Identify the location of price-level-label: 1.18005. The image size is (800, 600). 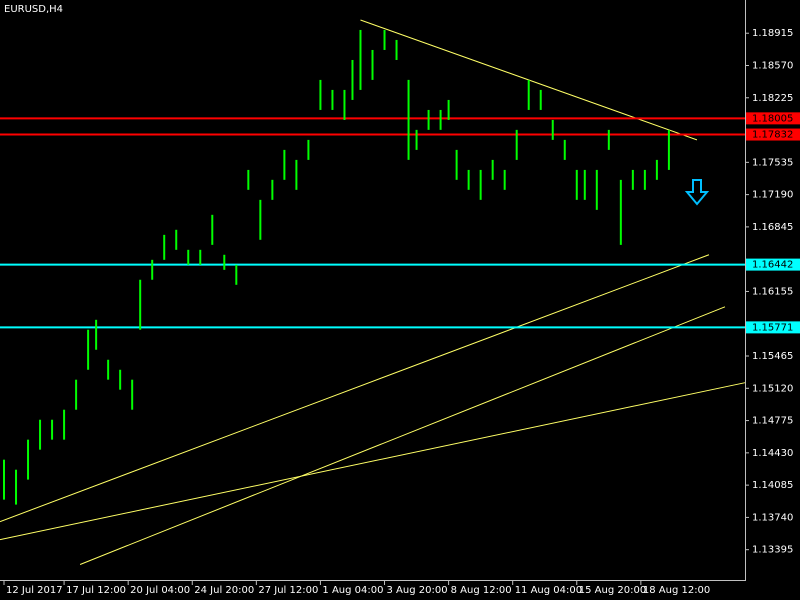
(772, 118).